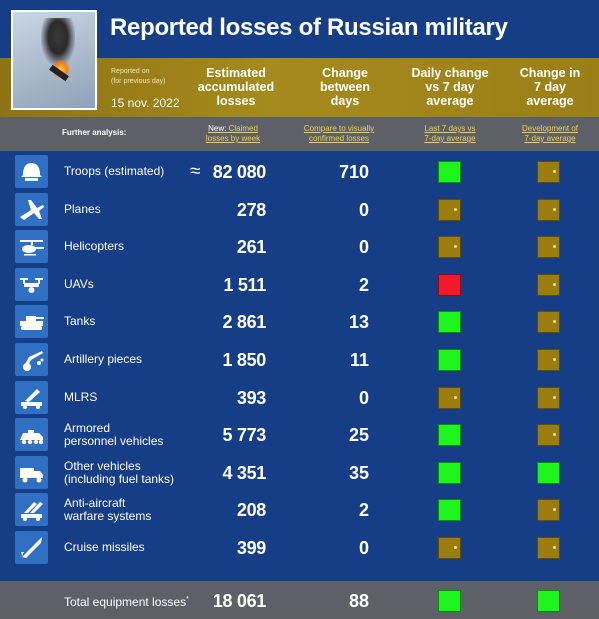  Describe the element at coordinates (126, 602) in the screenshot. I see `total-label: Total equipment losses*` at that location.